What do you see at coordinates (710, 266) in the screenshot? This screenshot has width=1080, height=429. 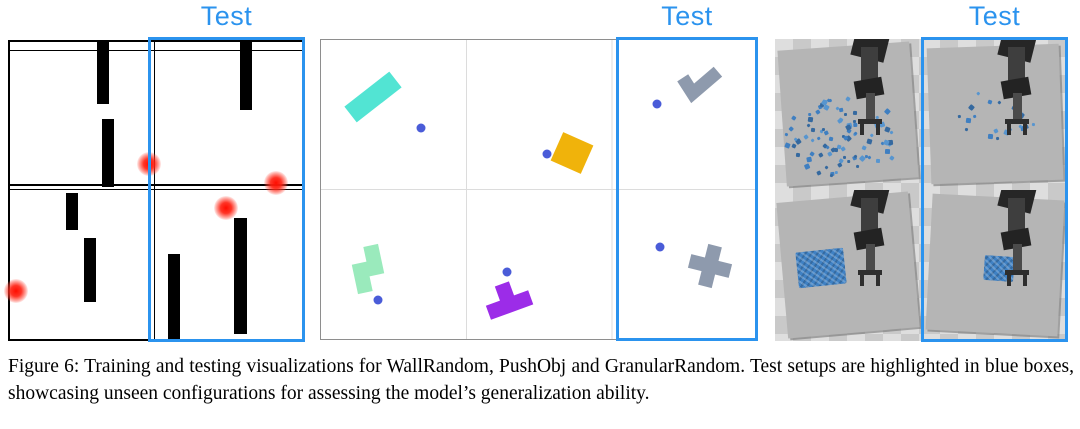 I see `push-object-cross` at bounding box center [710, 266].